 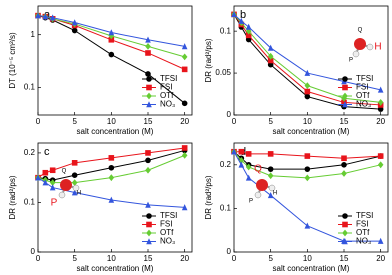 What do you see at coordinates (33, 34) in the screenshot?
I see `y-tick-label: 1` at bounding box center [33, 34].